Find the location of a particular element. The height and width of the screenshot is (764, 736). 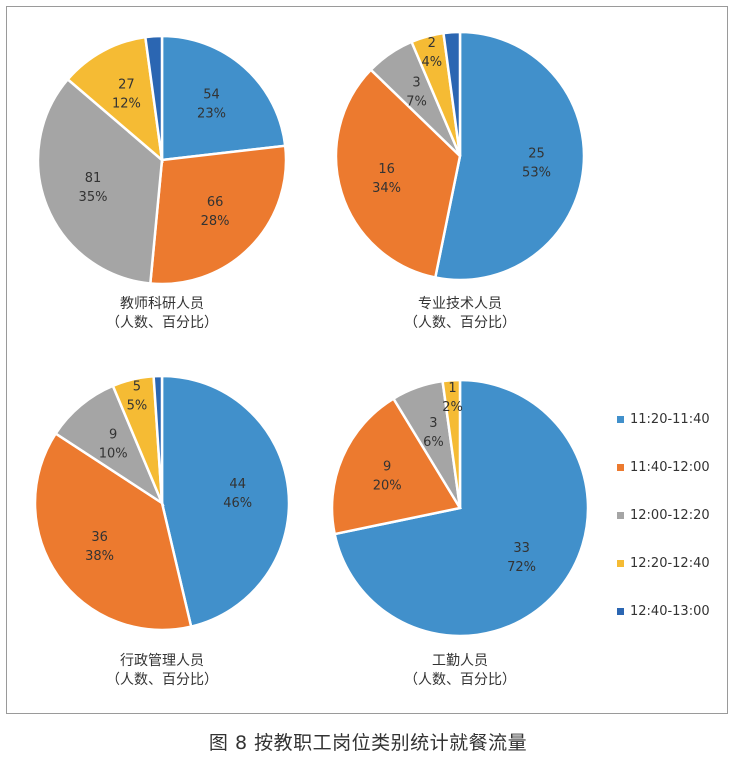

slice-value-label: 2 is located at coordinates (432, 43).